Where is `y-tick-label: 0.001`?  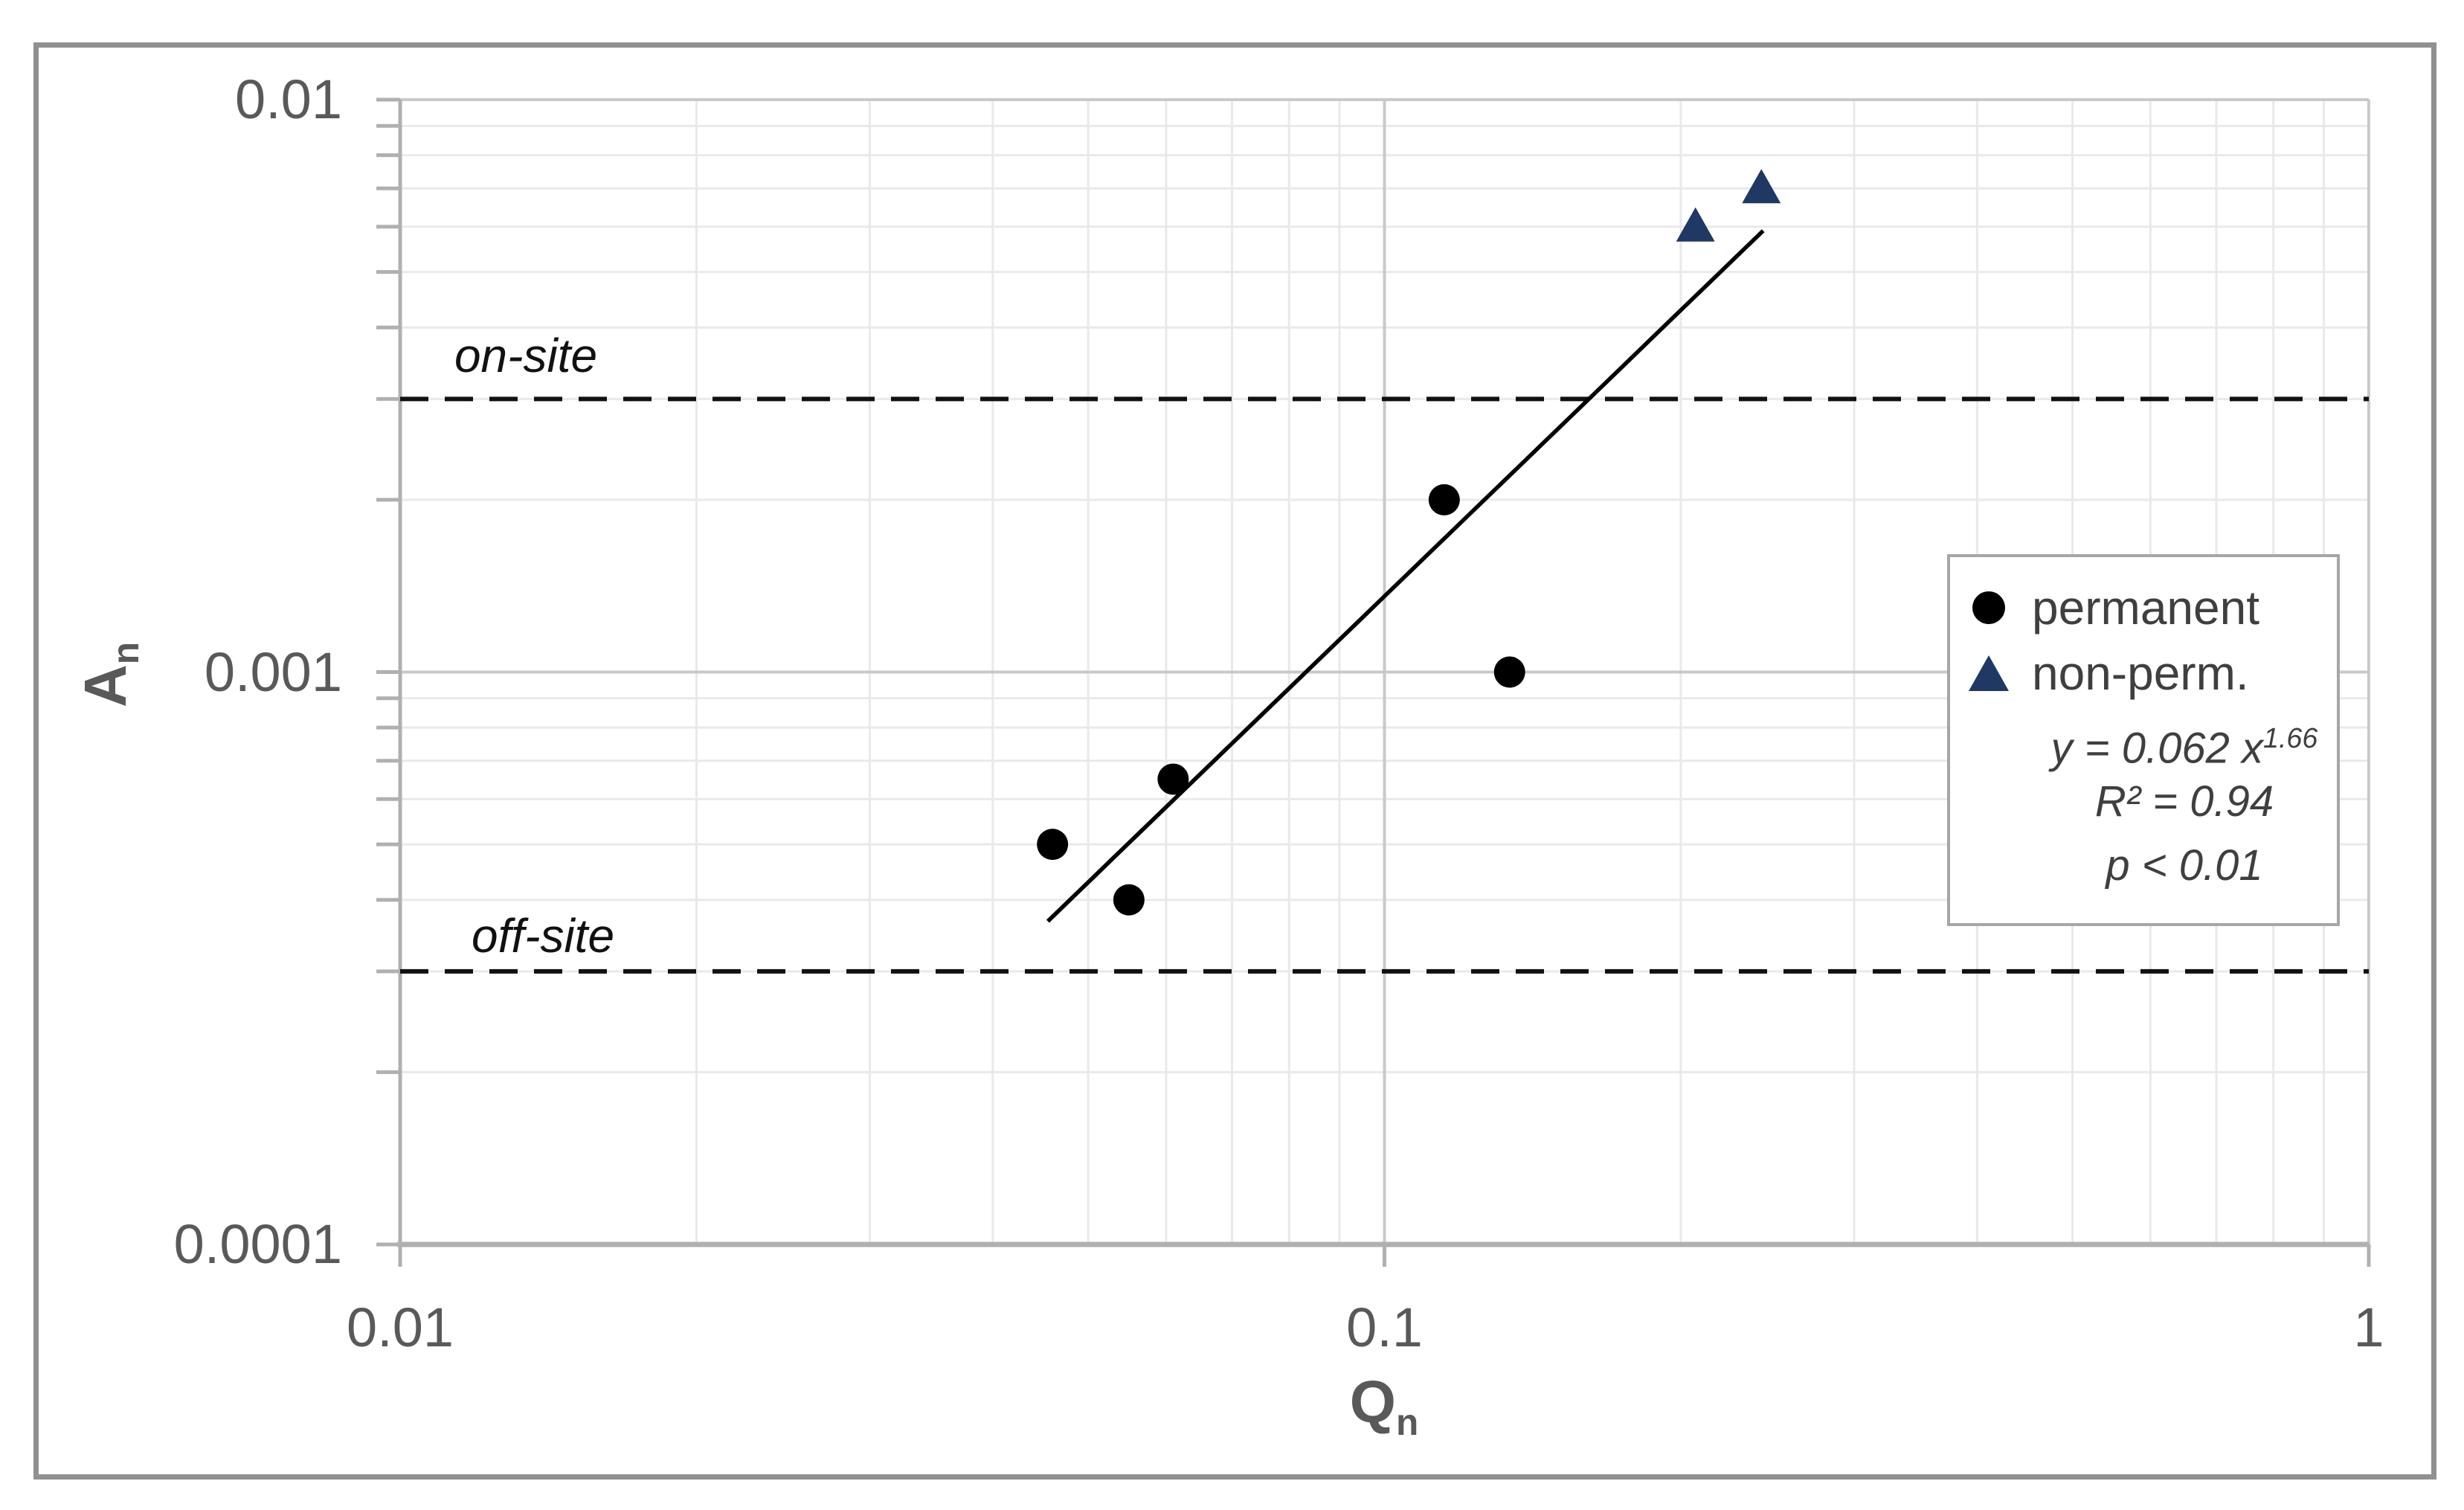 y-tick-label: 0.001 is located at coordinates (273, 671).